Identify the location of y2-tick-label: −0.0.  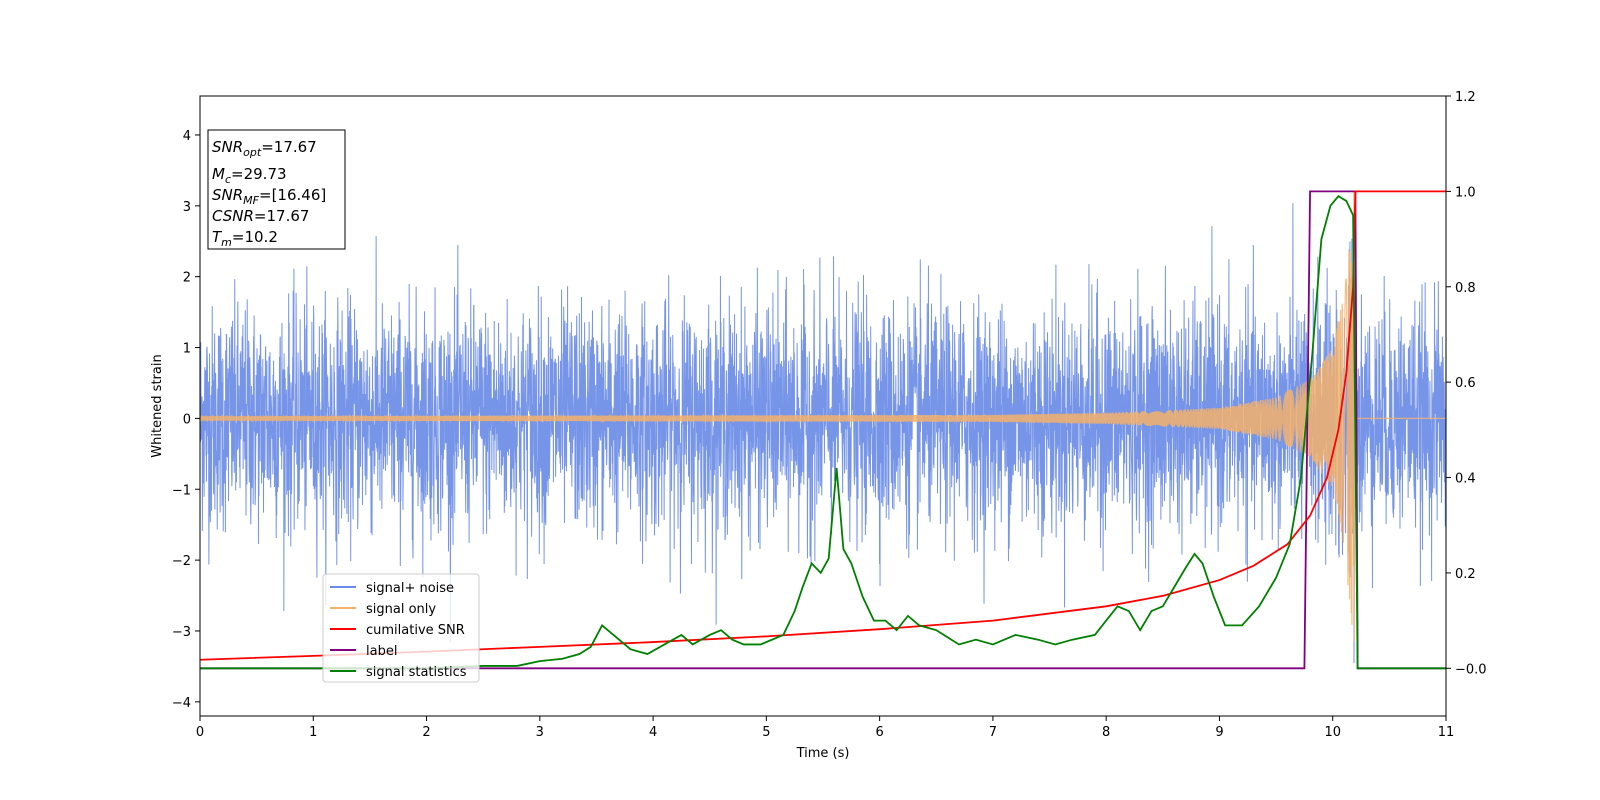
(1471, 669).